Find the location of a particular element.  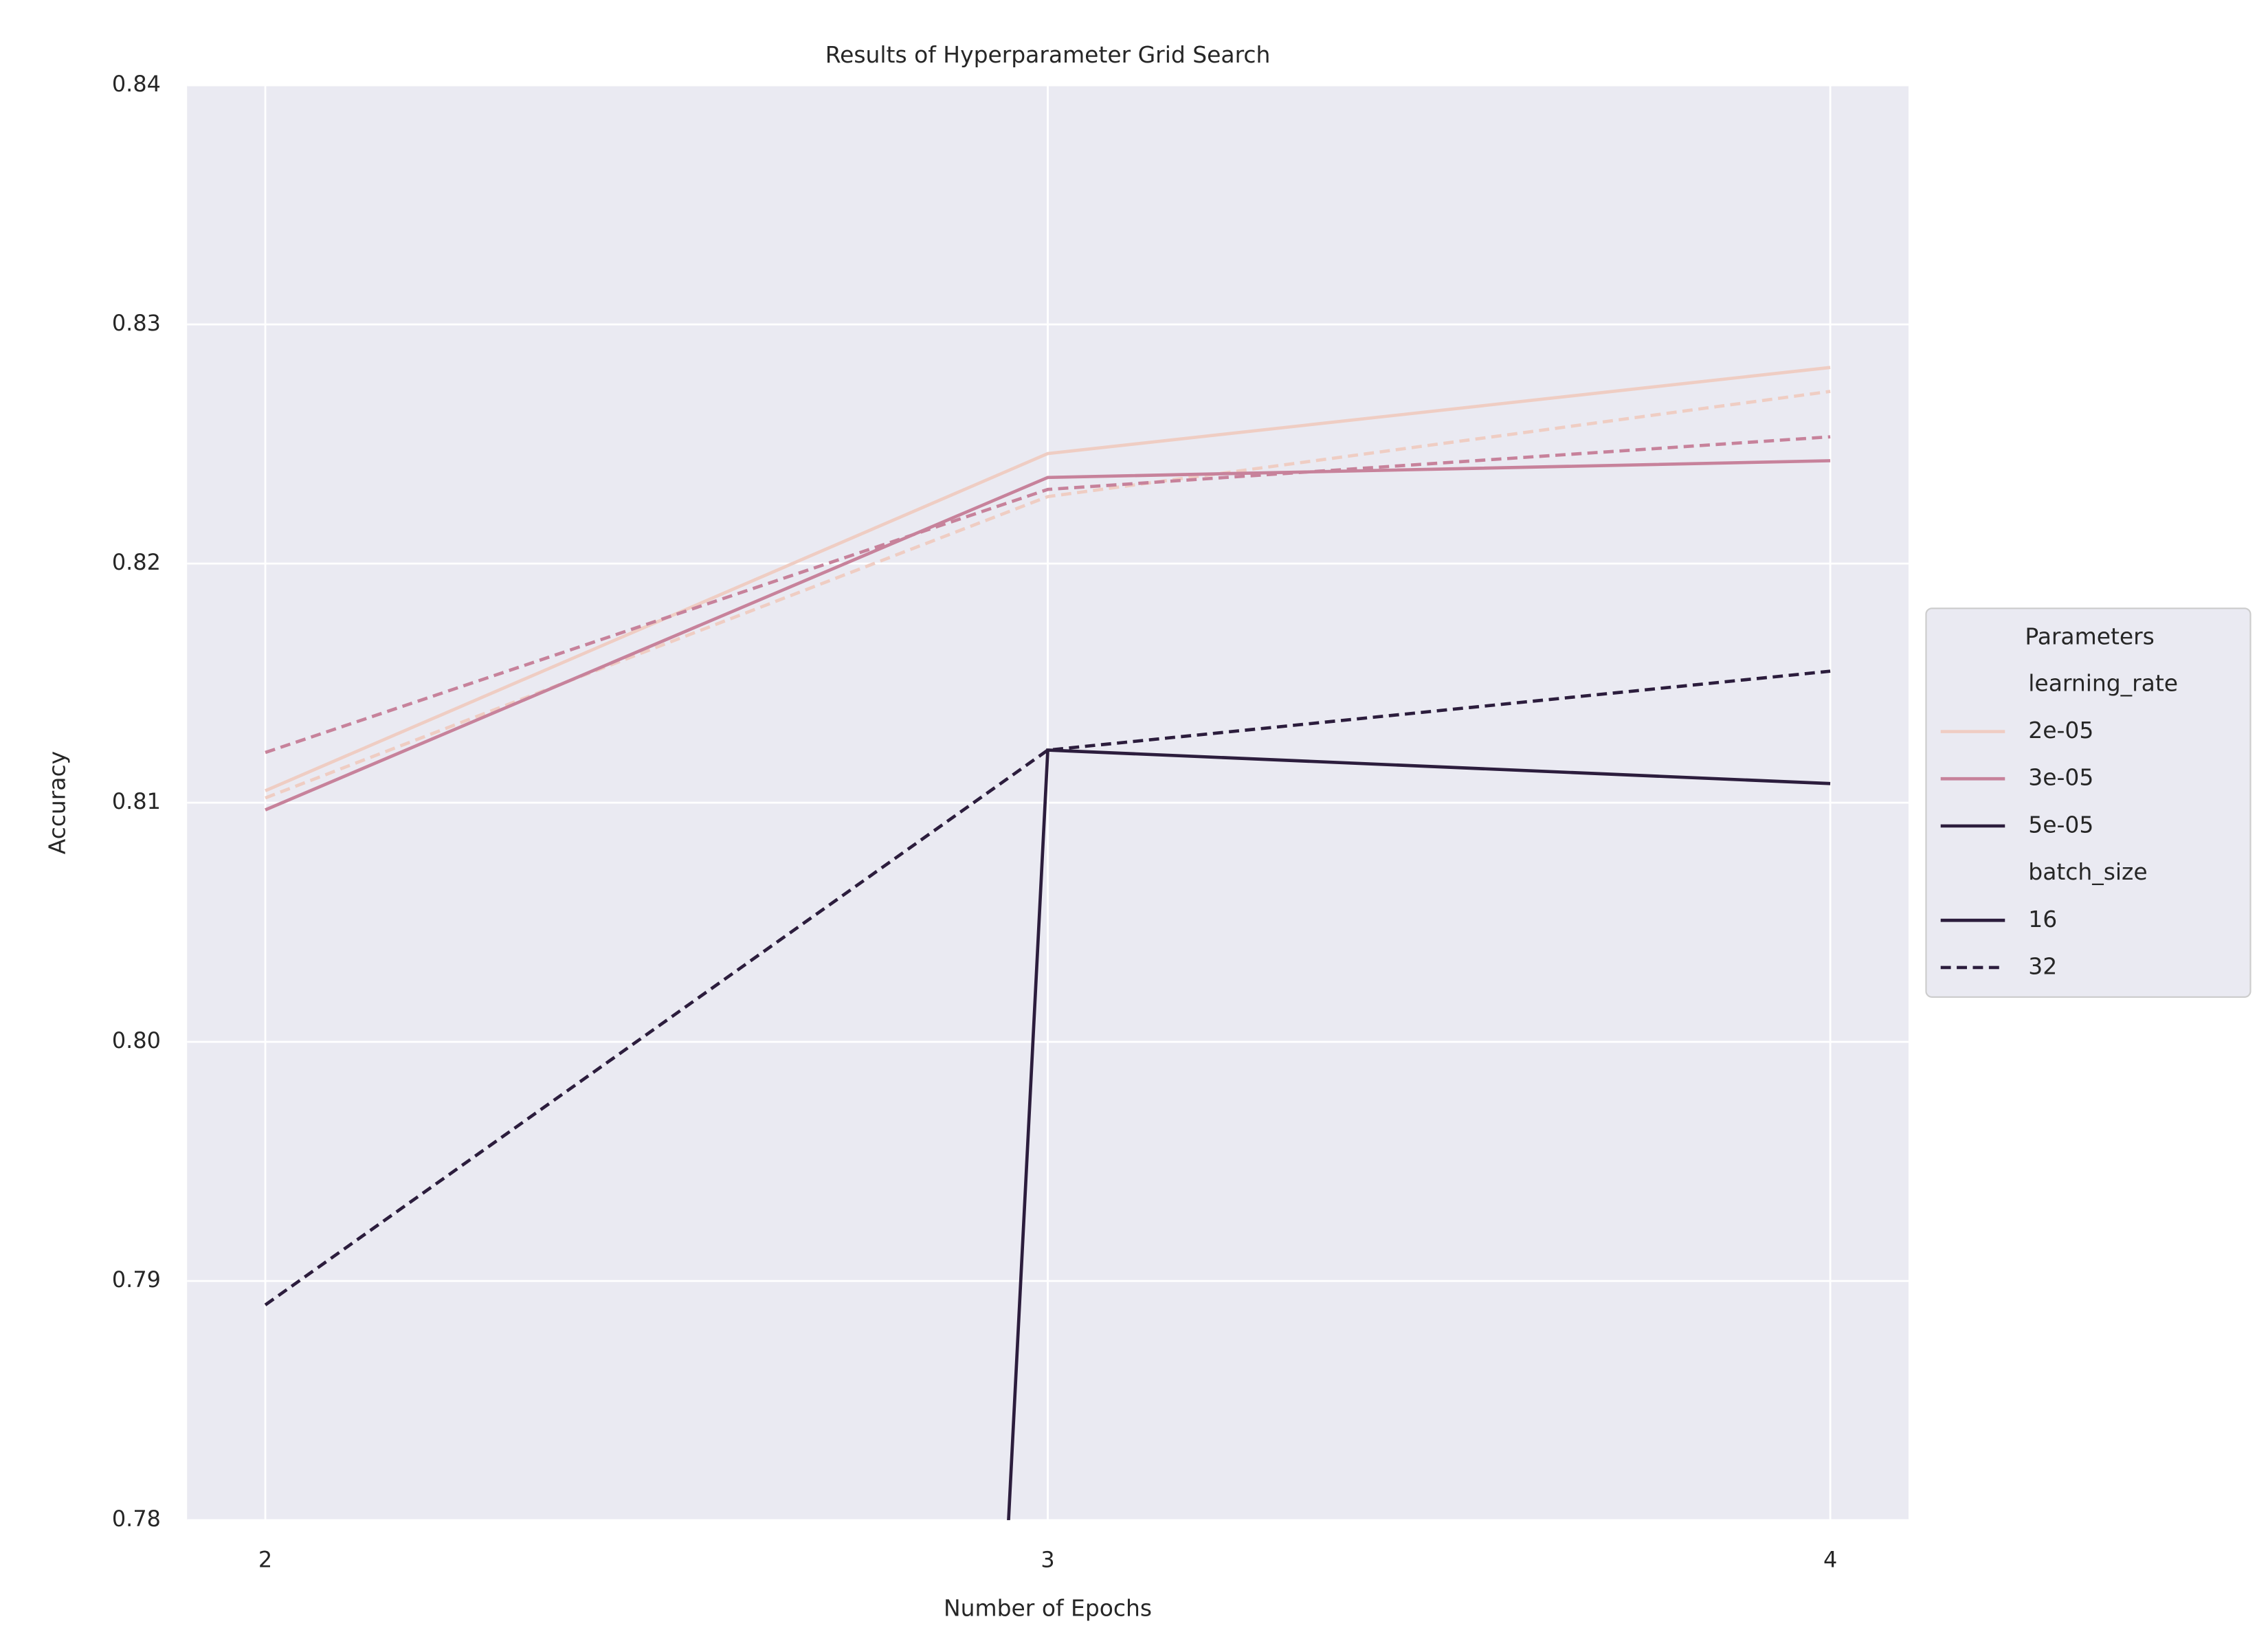

chart-title: Results of Hyperparameter Grid Search is located at coordinates (1048, 54).